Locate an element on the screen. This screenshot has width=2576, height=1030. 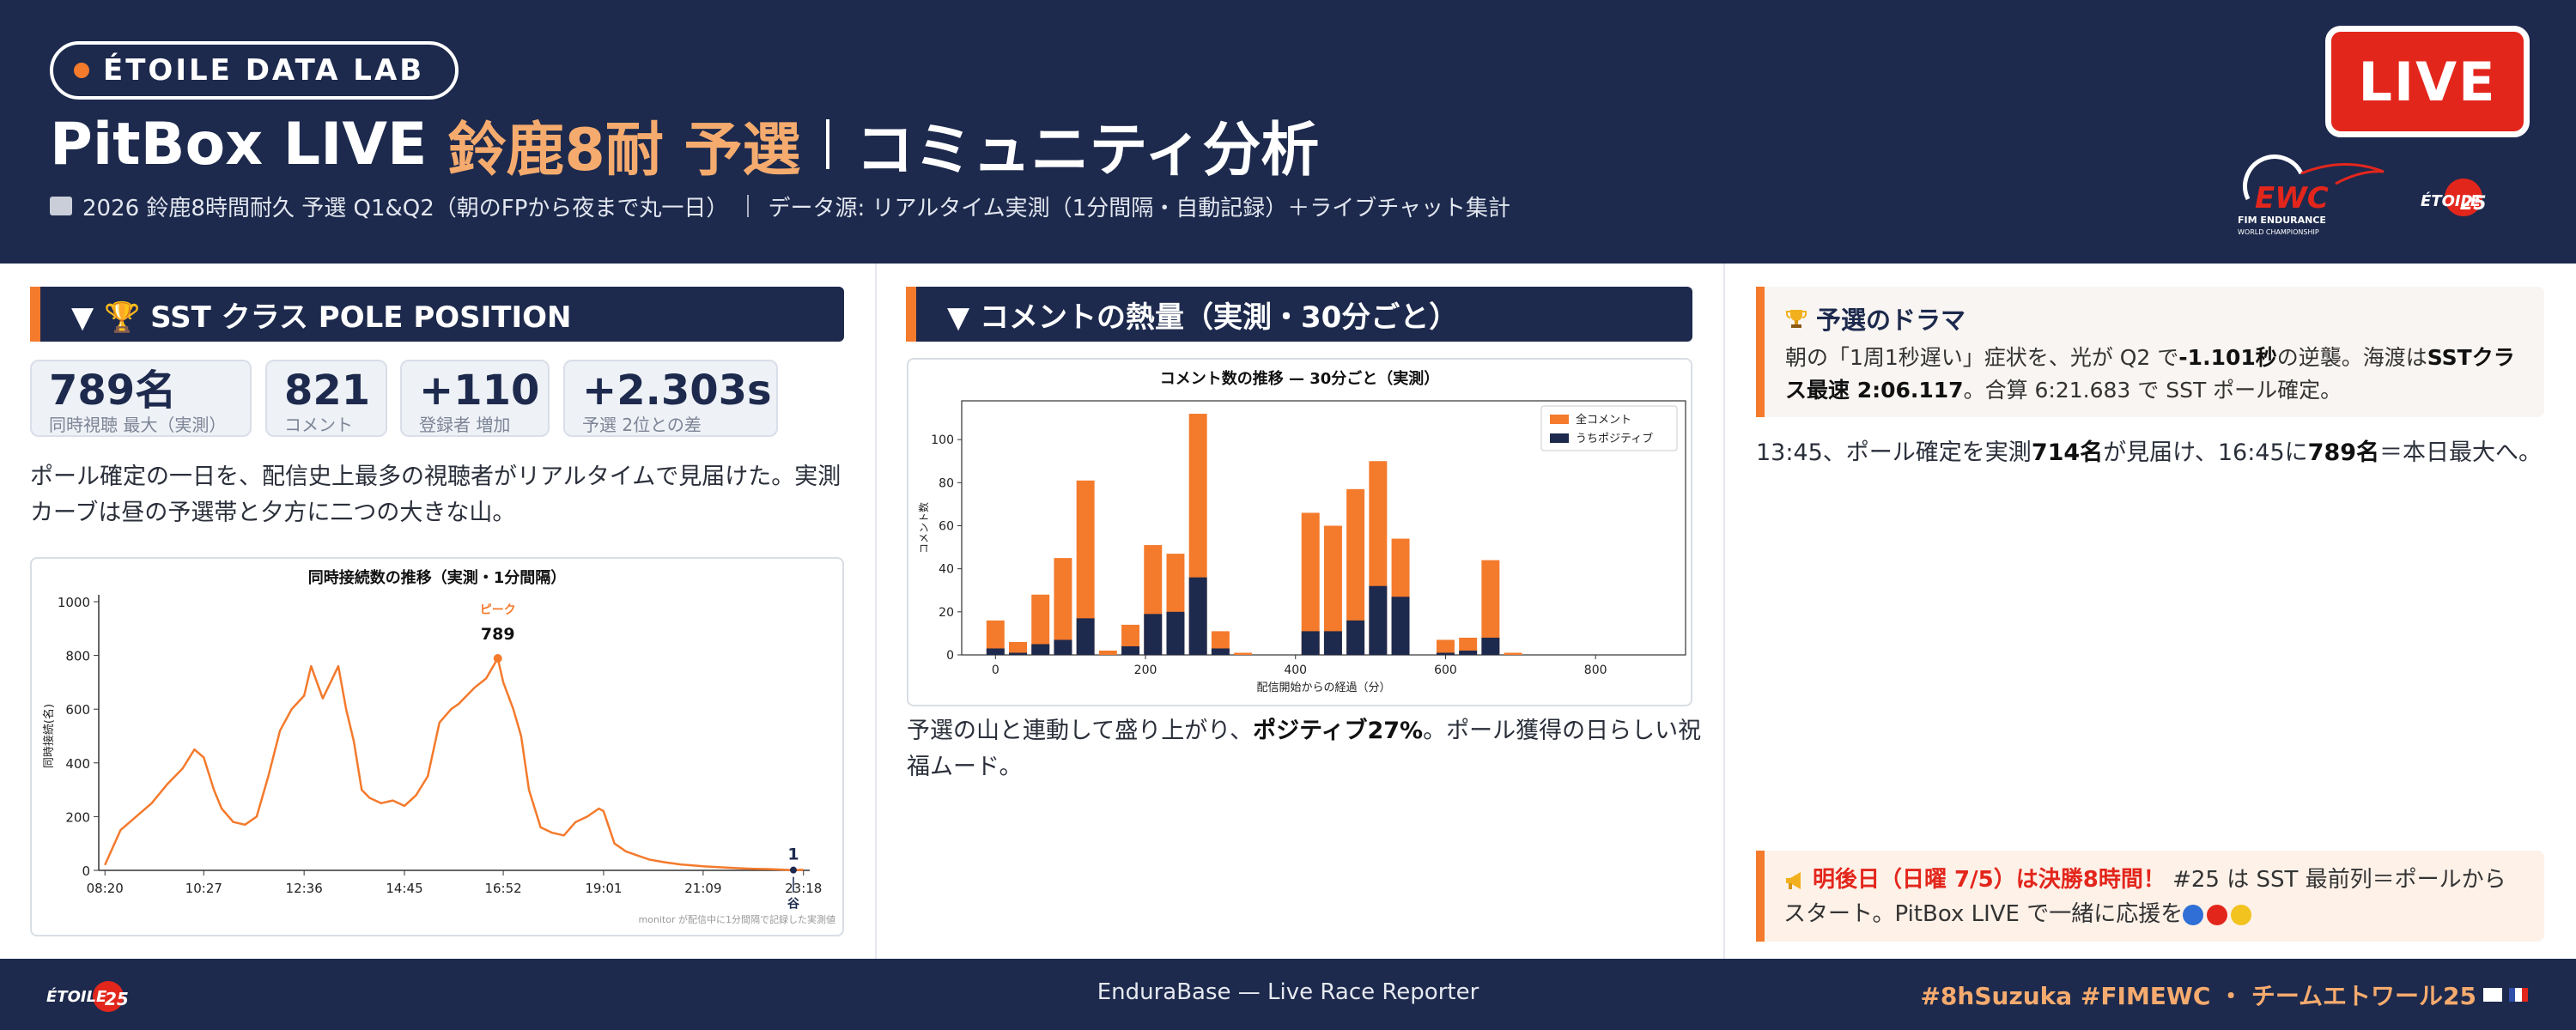
kpi-value: +2.303s is located at coordinates (677, 391).